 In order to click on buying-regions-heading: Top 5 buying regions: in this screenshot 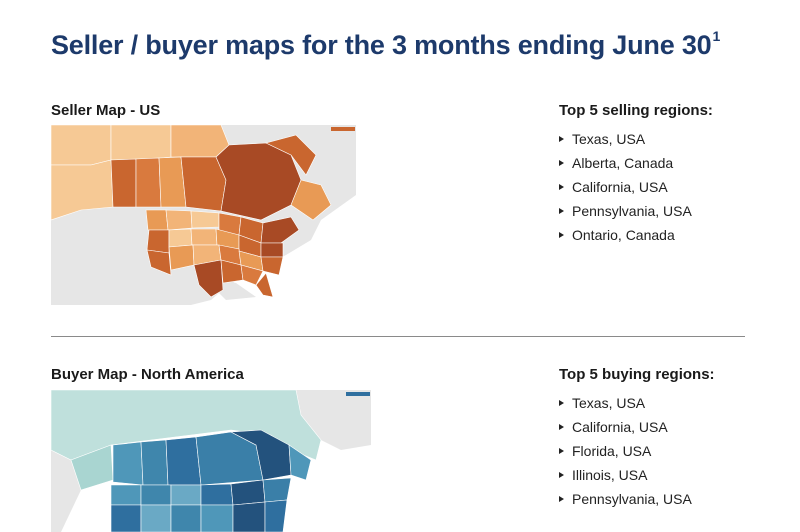, I will do `click(637, 374)`.